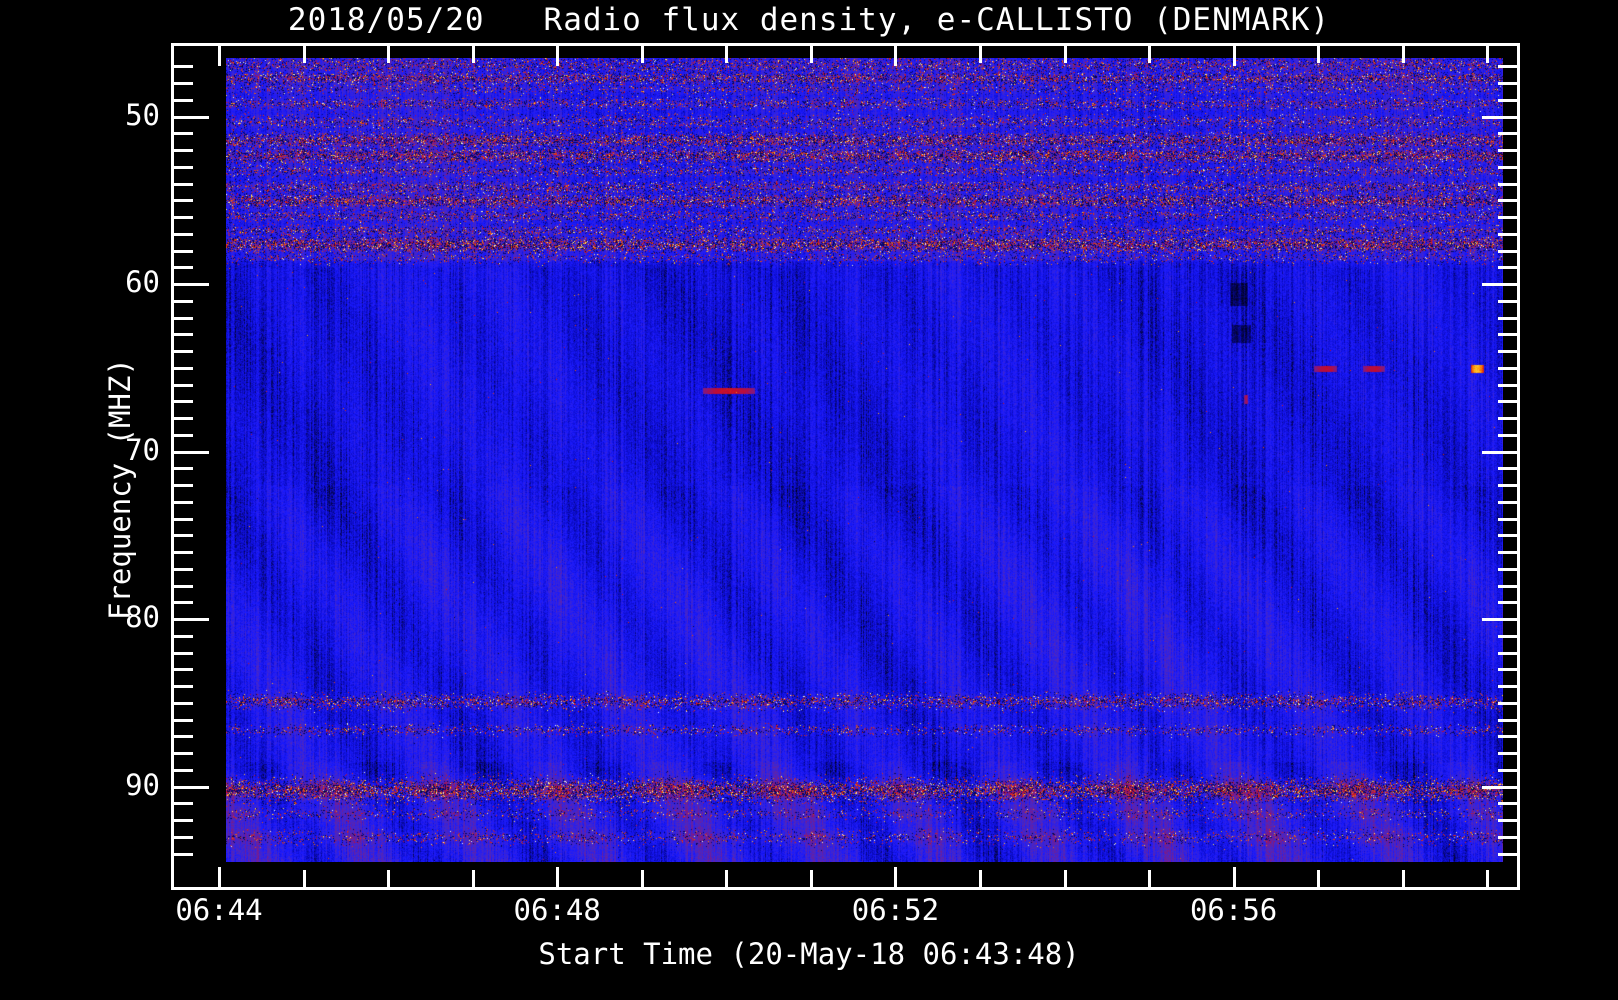  Describe the element at coordinates (120, 489) in the screenshot. I see `y-axis-title: Frequency (MHZ)` at that location.